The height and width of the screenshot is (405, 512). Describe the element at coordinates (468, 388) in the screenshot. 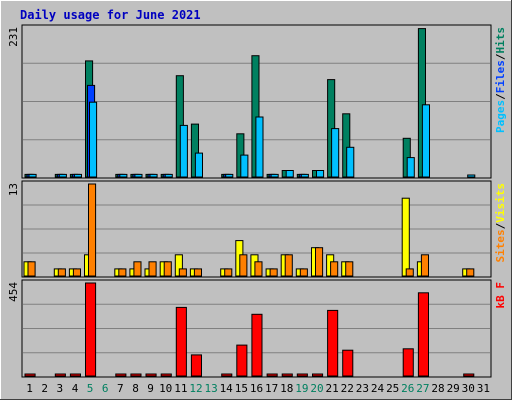

I see `day-label: 30` at that location.